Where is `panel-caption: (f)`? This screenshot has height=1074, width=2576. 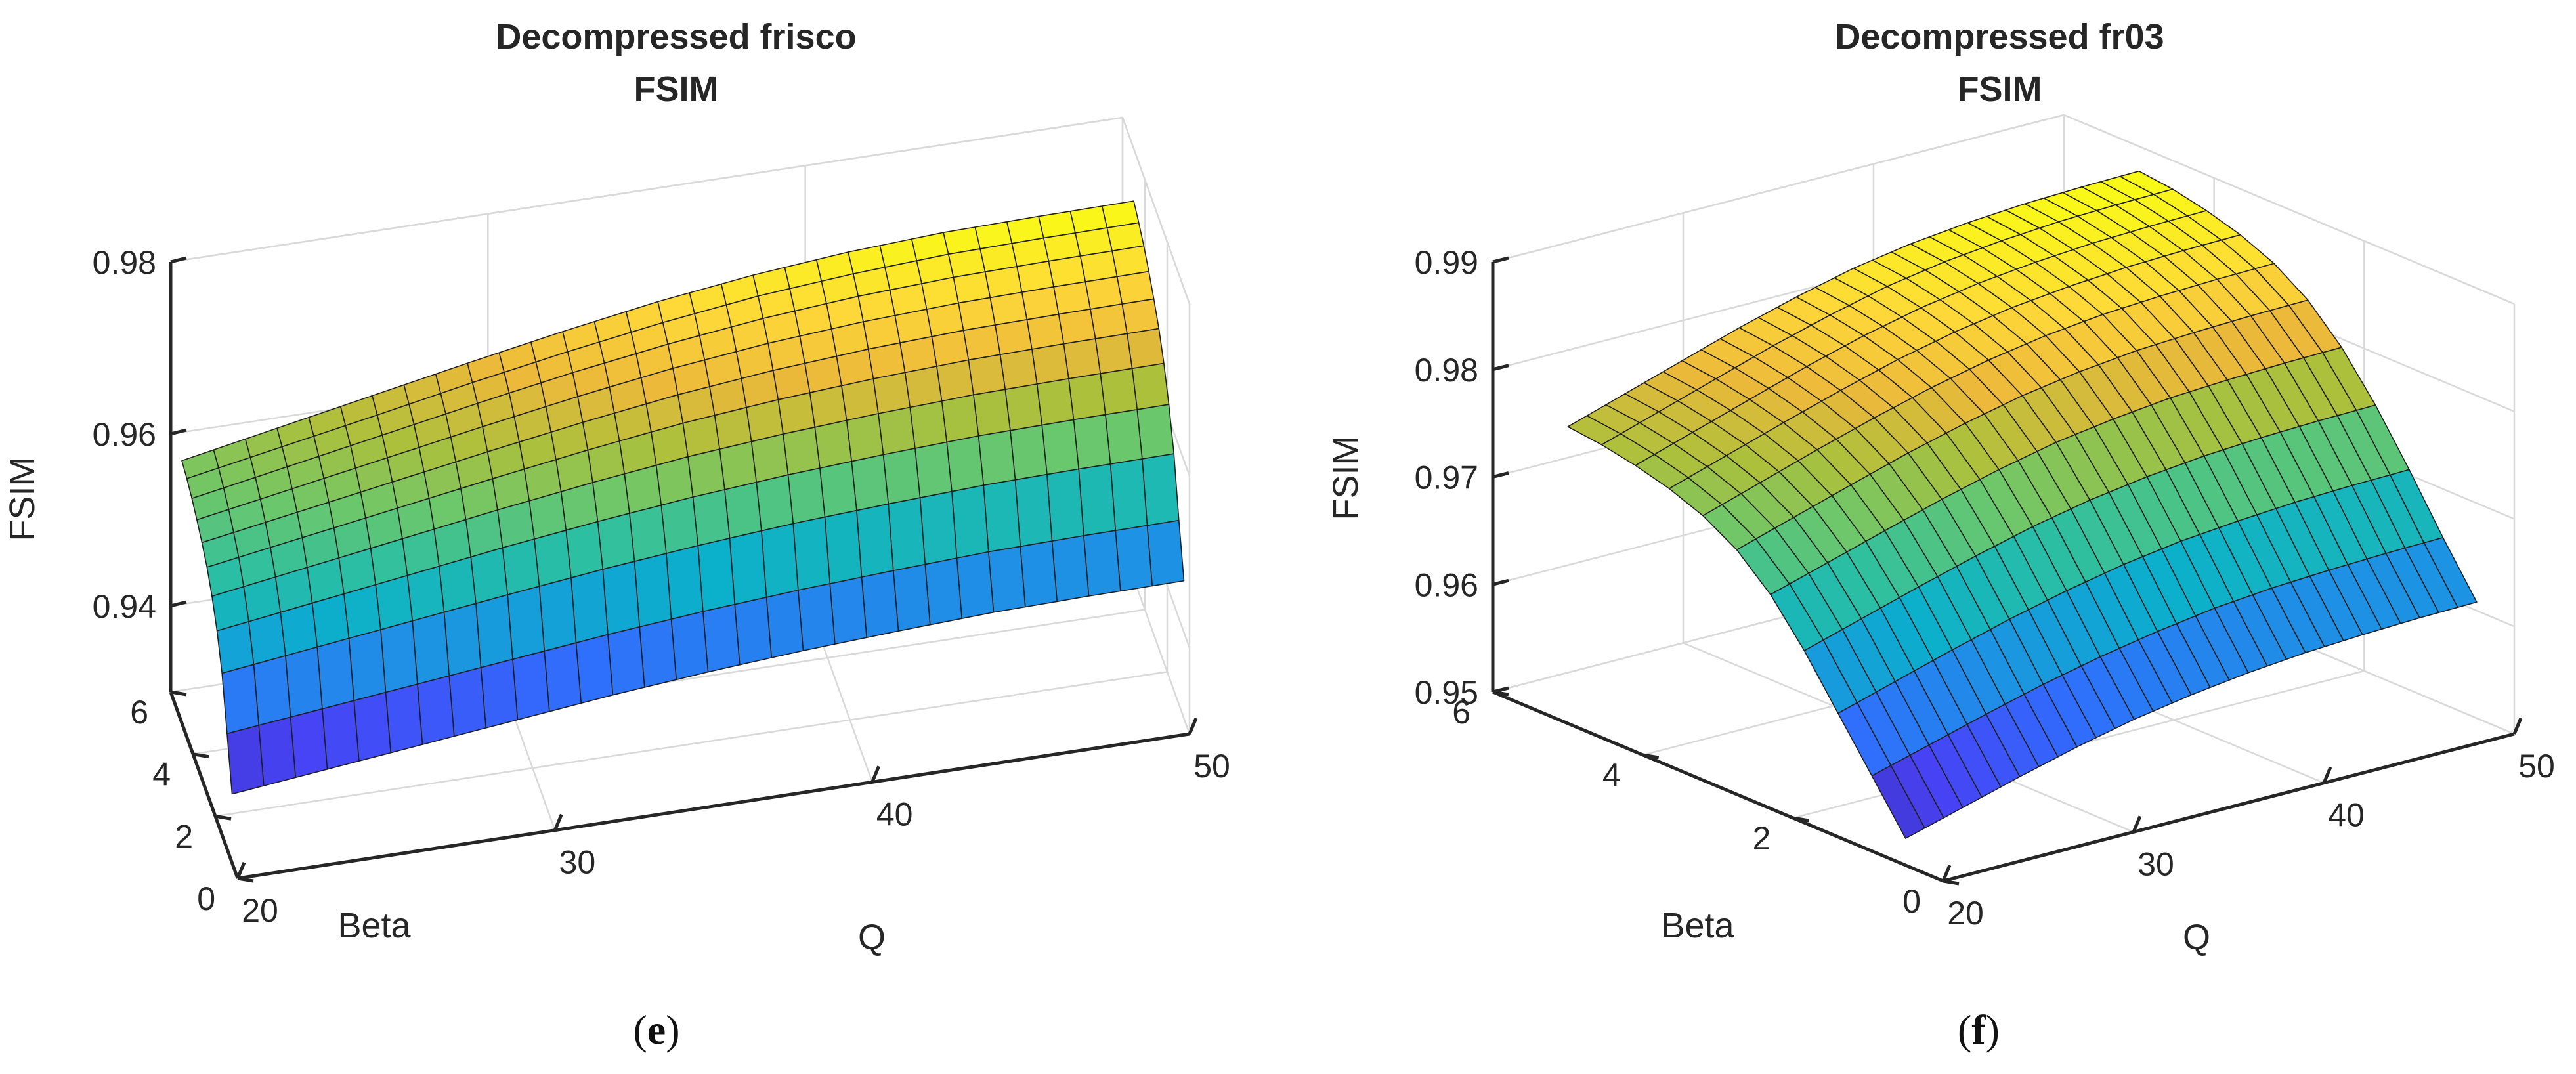 panel-caption: (f) is located at coordinates (1979, 1030).